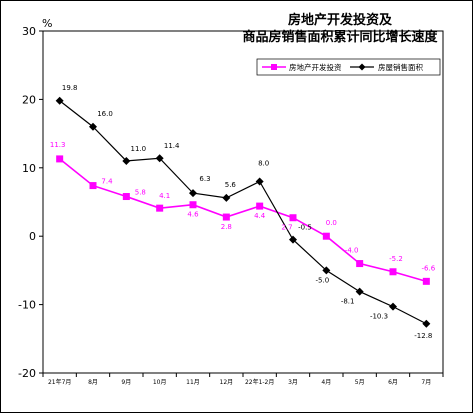 This screenshot has height=413, width=473. I want to click on investment-data-label: 0.0, so click(331, 223).